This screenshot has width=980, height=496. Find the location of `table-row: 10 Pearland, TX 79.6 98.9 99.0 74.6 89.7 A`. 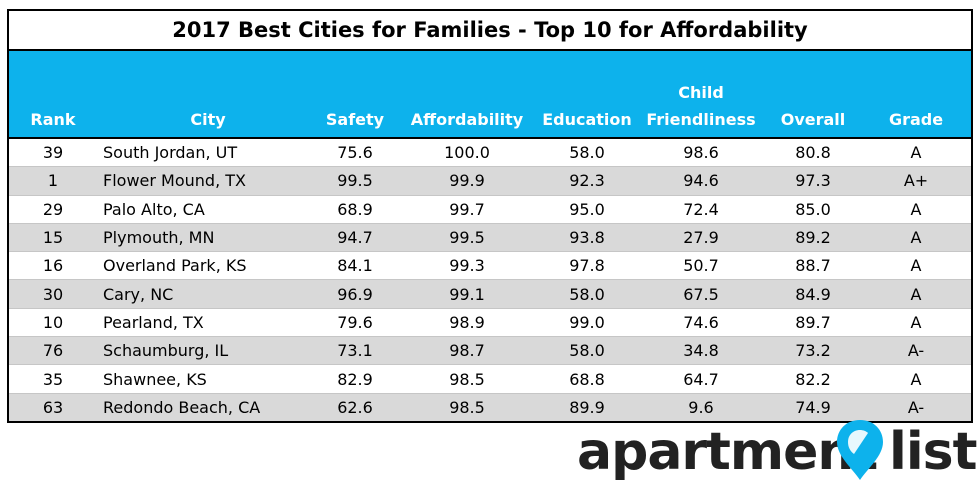

table-row: 10 Pearland, TX 79.6 98.9 99.0 74.6 89.7 A is located at coordinates (490, 322).